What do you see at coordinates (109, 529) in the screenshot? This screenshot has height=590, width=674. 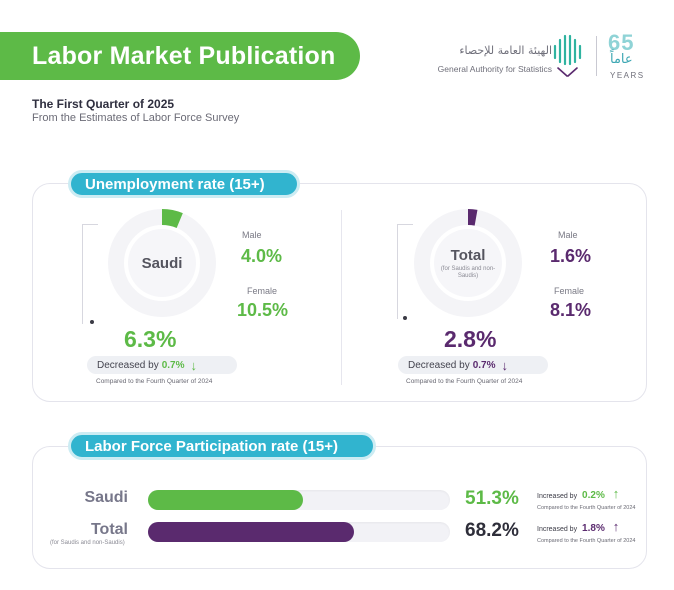 I see `lf-total-label: Total` at bounding box center [109, 529].